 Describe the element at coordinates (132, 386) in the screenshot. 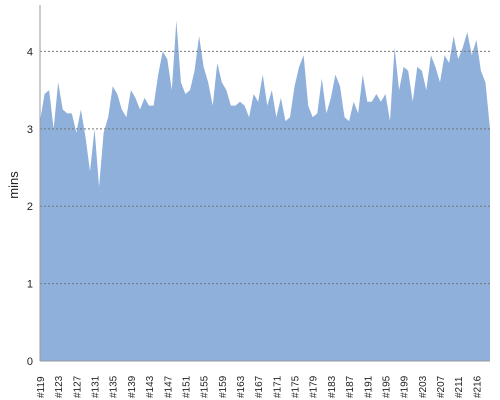

I see `x-tick-label: #139` at that location.